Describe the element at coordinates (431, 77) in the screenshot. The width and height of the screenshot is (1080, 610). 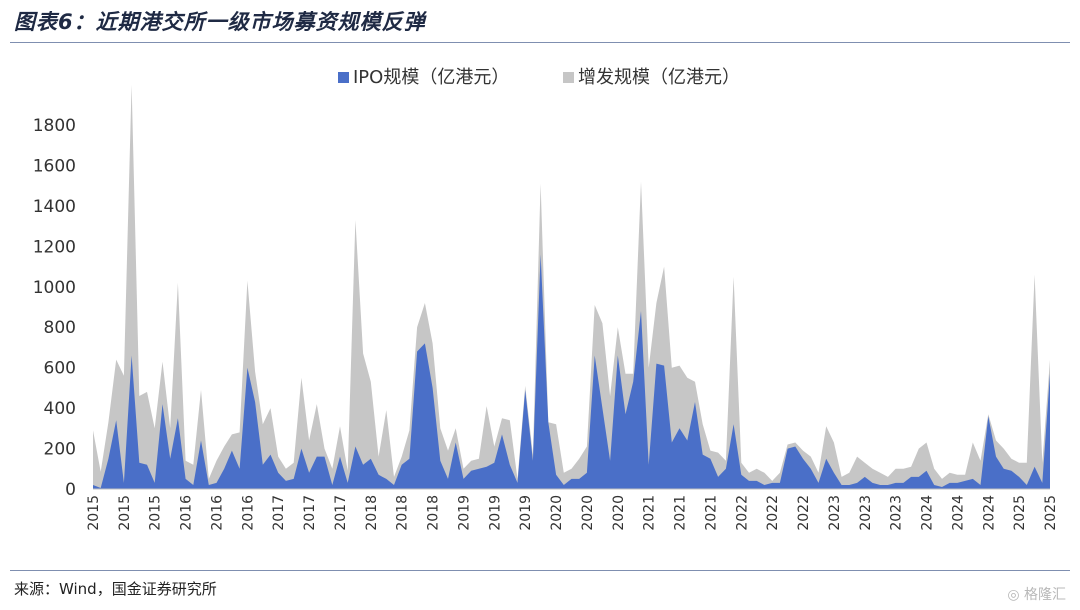
I see `legend-label-ipo: IPO规模（亿港元）` at that location.